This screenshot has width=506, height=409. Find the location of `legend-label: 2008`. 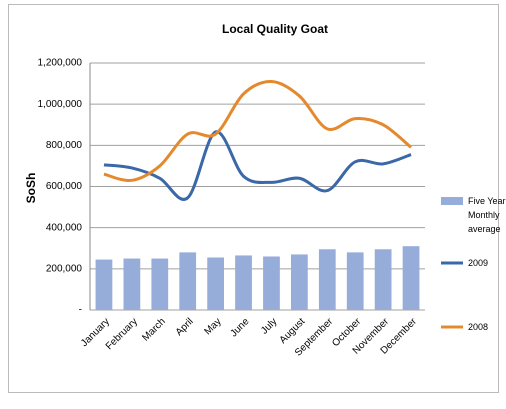

legend-label: 2008 is located at coordinates (478, 327).